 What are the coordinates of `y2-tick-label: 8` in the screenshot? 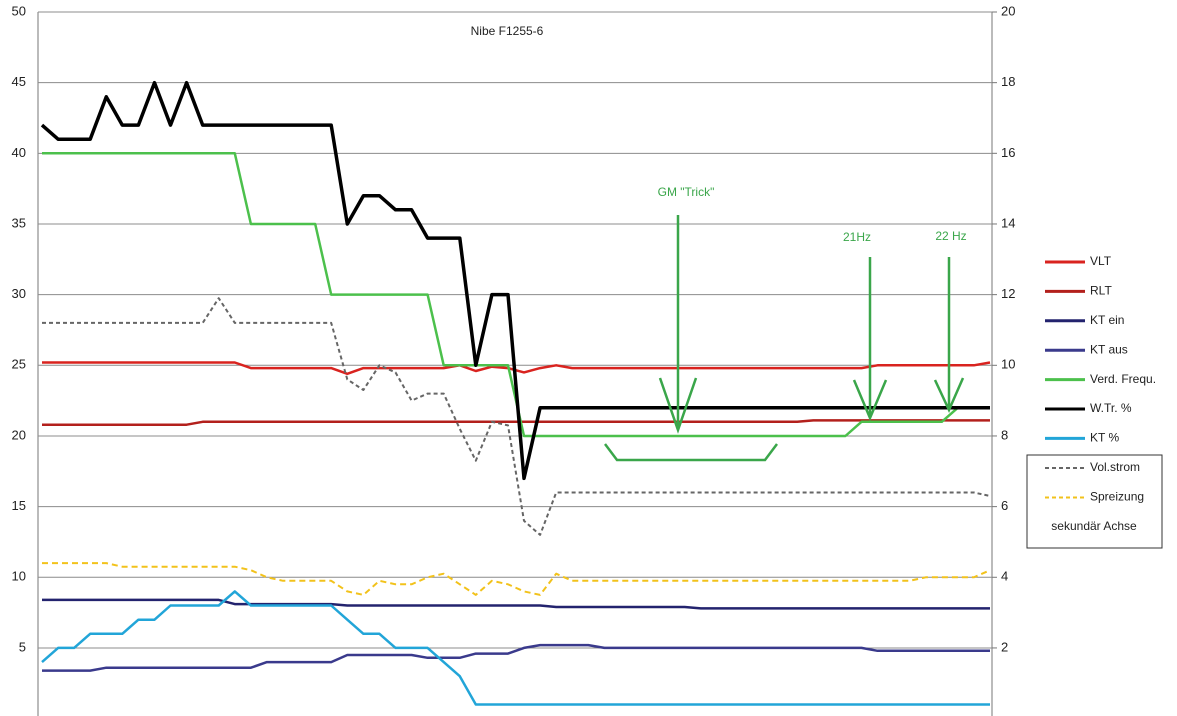 It's located at (1004, 434).